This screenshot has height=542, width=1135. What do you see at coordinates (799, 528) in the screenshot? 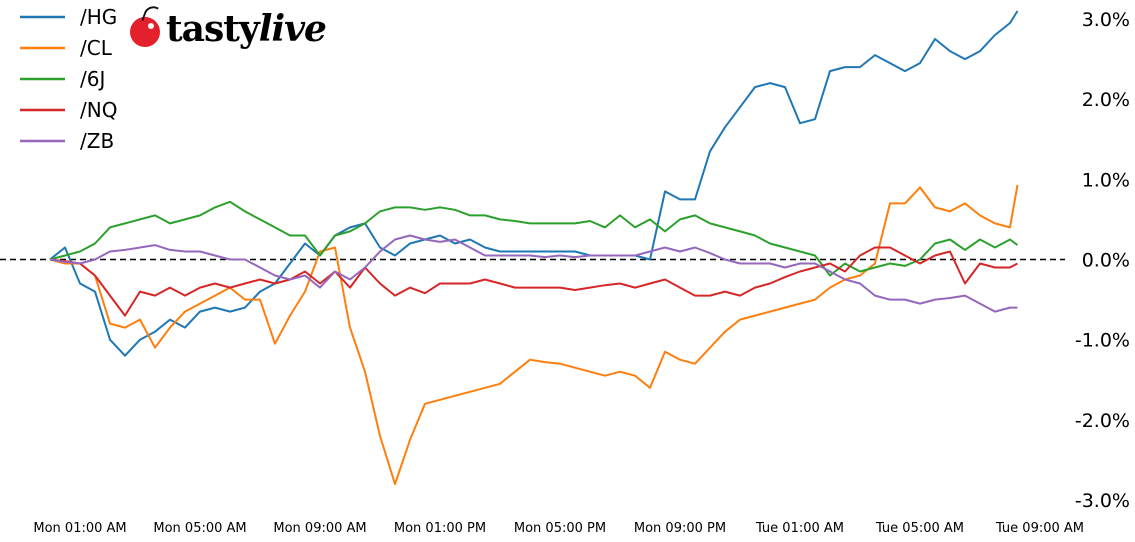
I see `x-tick-label: Tue 01:00 AM` at bounding box center [799, 528].